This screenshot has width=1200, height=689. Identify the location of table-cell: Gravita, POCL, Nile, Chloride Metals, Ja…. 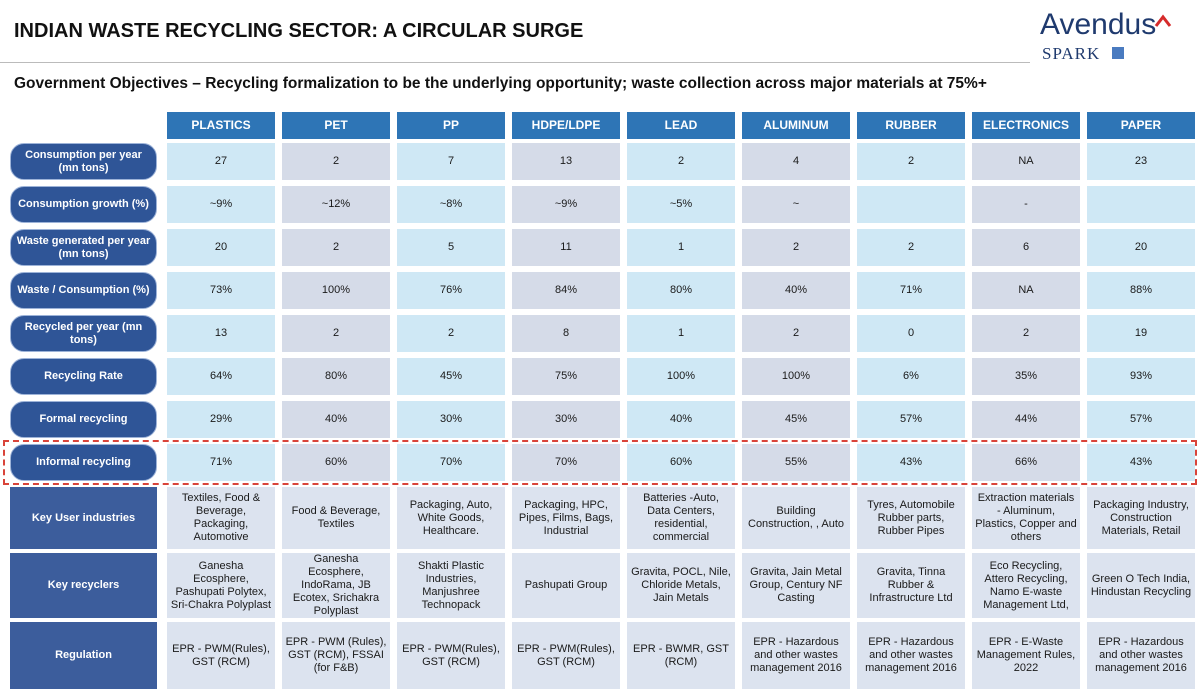
(681, 585).